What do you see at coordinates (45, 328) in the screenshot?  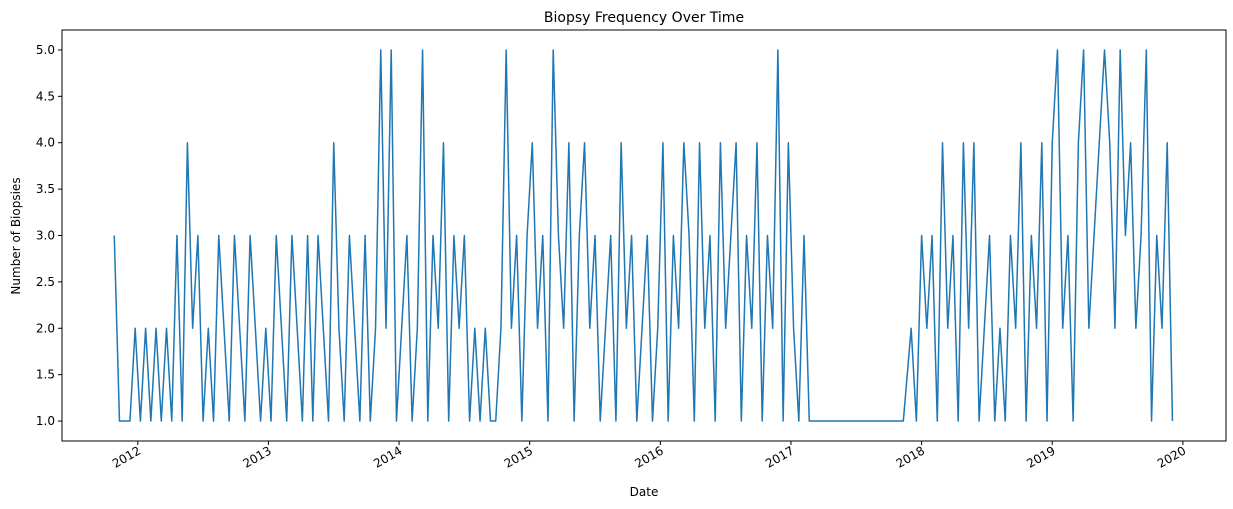 I see `y-tick-label: 2.0` at bounding box center [45, 328].